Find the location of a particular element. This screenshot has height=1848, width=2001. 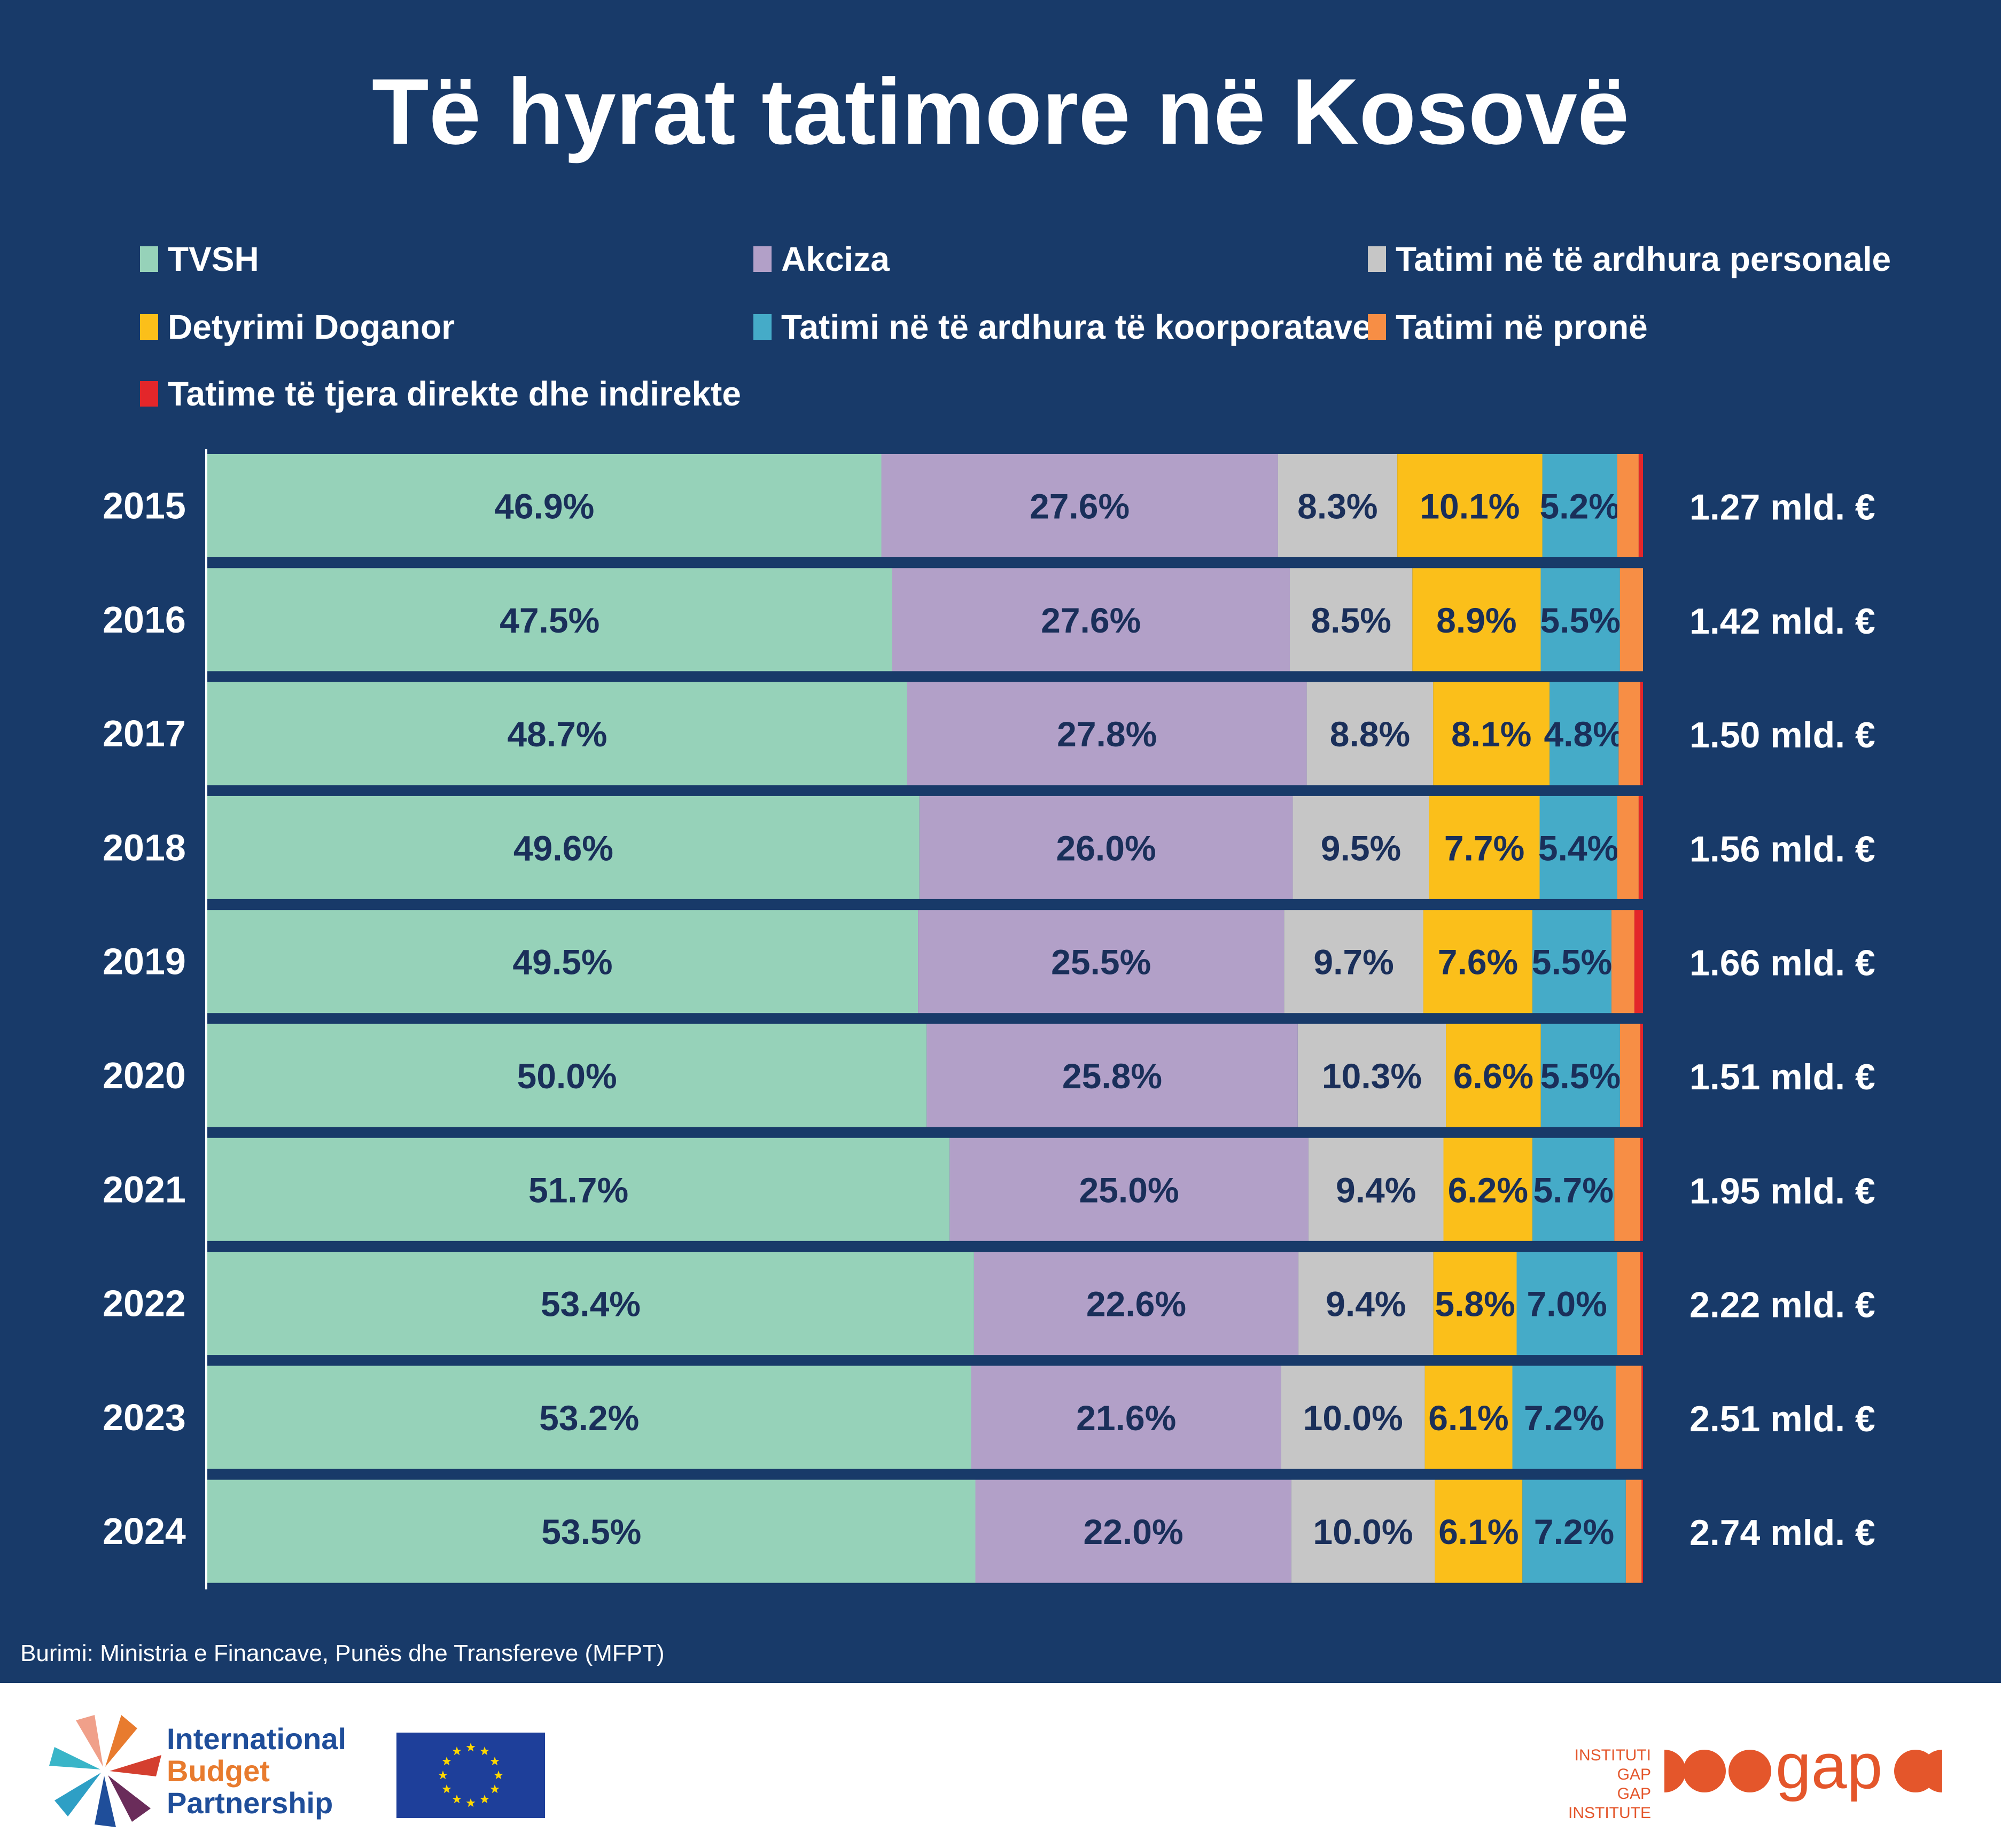

data-label: 27.6% is located at coordinates (1080, 506).